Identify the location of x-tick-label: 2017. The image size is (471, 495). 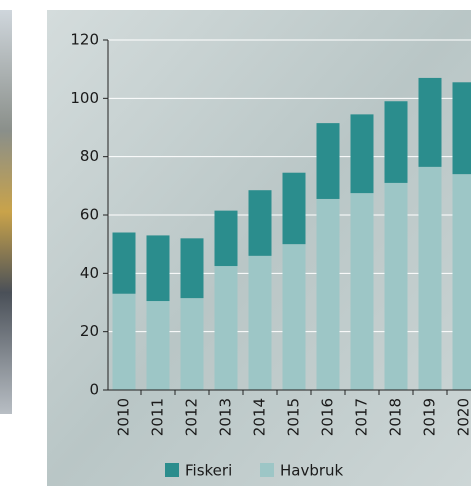
(362, 417).